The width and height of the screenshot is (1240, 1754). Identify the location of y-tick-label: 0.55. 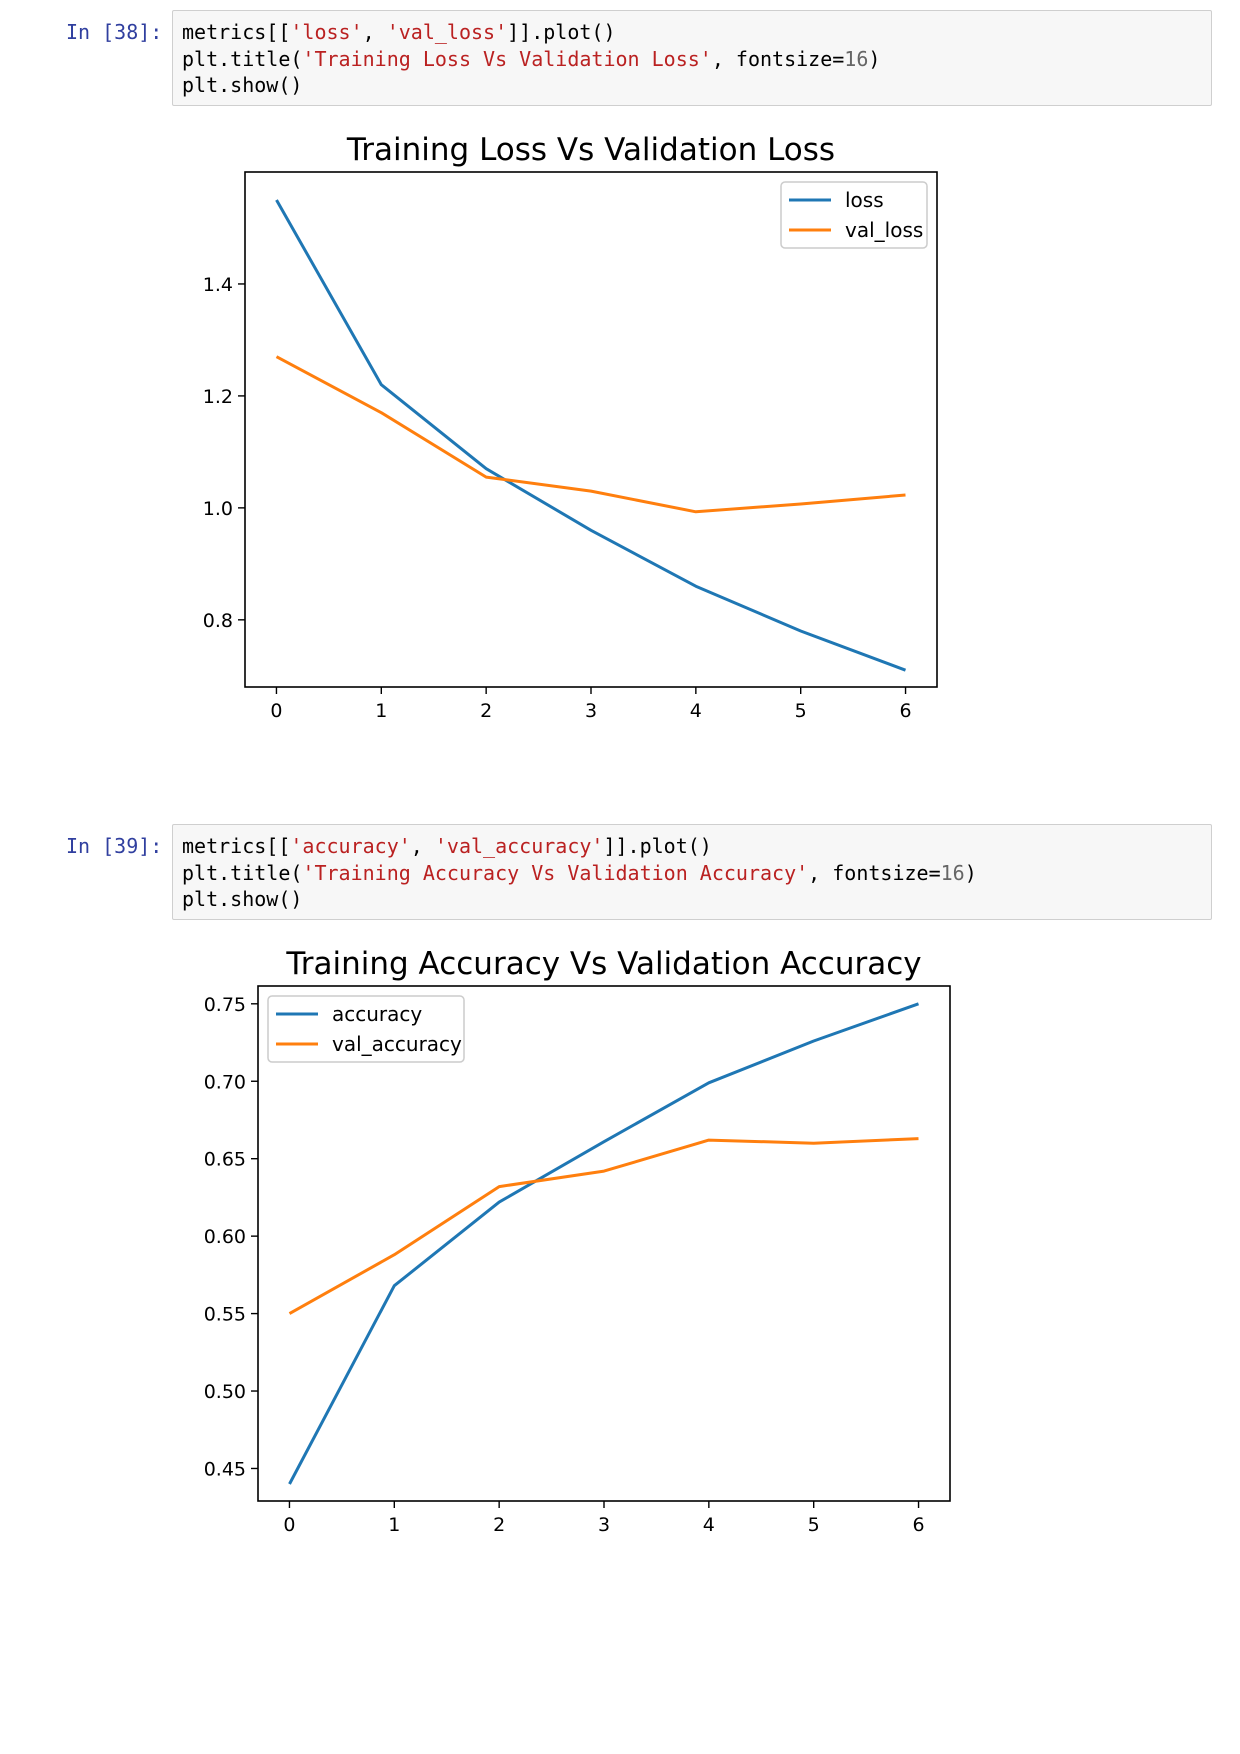
(225, 1315).